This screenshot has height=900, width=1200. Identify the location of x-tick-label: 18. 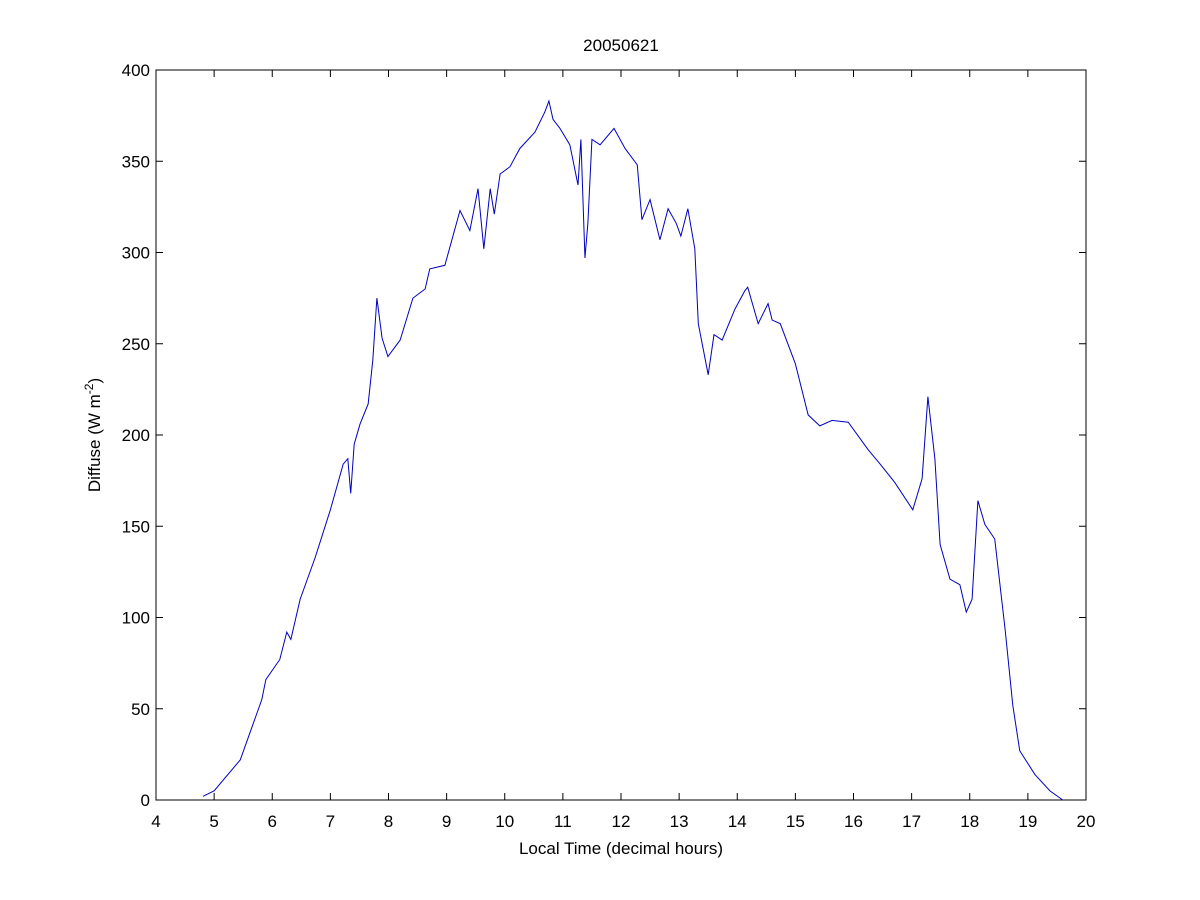
(969, 821).